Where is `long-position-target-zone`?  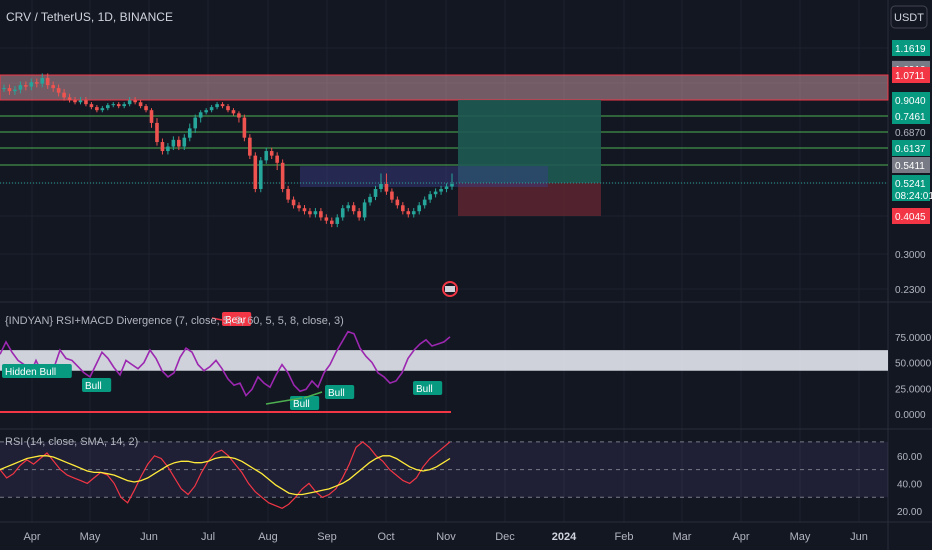 long-position-target-zone is located at coordinates (529, 141).